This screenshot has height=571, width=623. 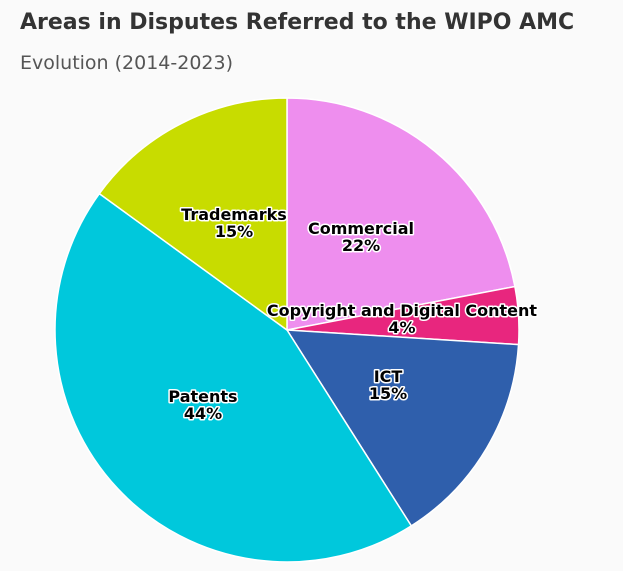 I want to click on slice-percent-trademarks: 15%, so click(x=234, y=231).